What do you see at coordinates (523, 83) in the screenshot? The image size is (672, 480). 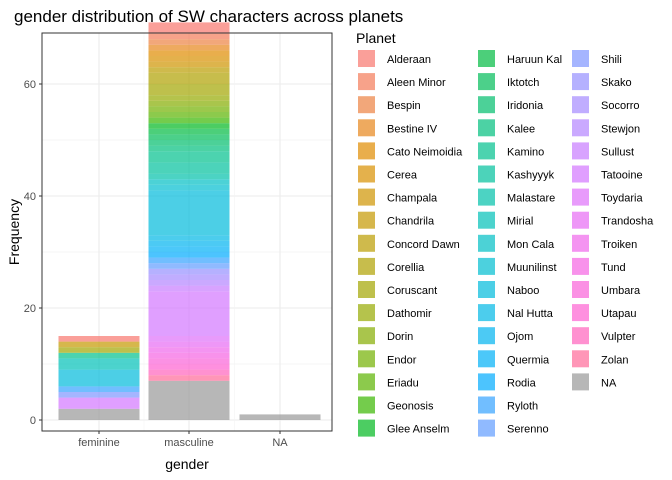 I see `legend-label: Iktotch` at bounding box center [523, 83].